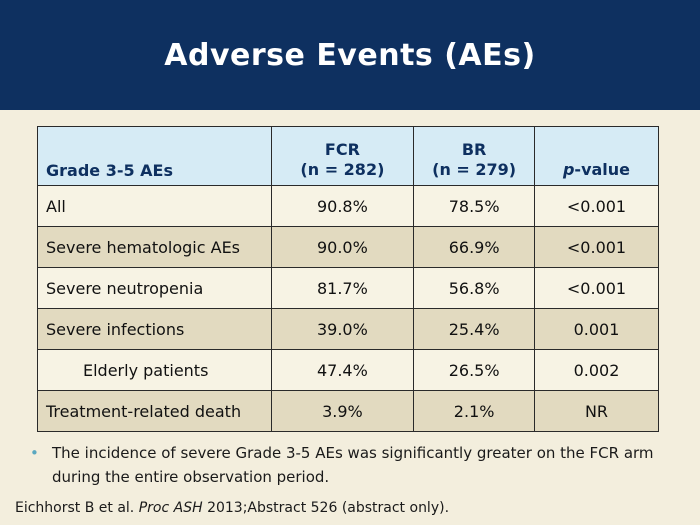 The height and width of the screenshot is (525, 700). I want to click on header-br: BR (n = 279), so click(474, 156).